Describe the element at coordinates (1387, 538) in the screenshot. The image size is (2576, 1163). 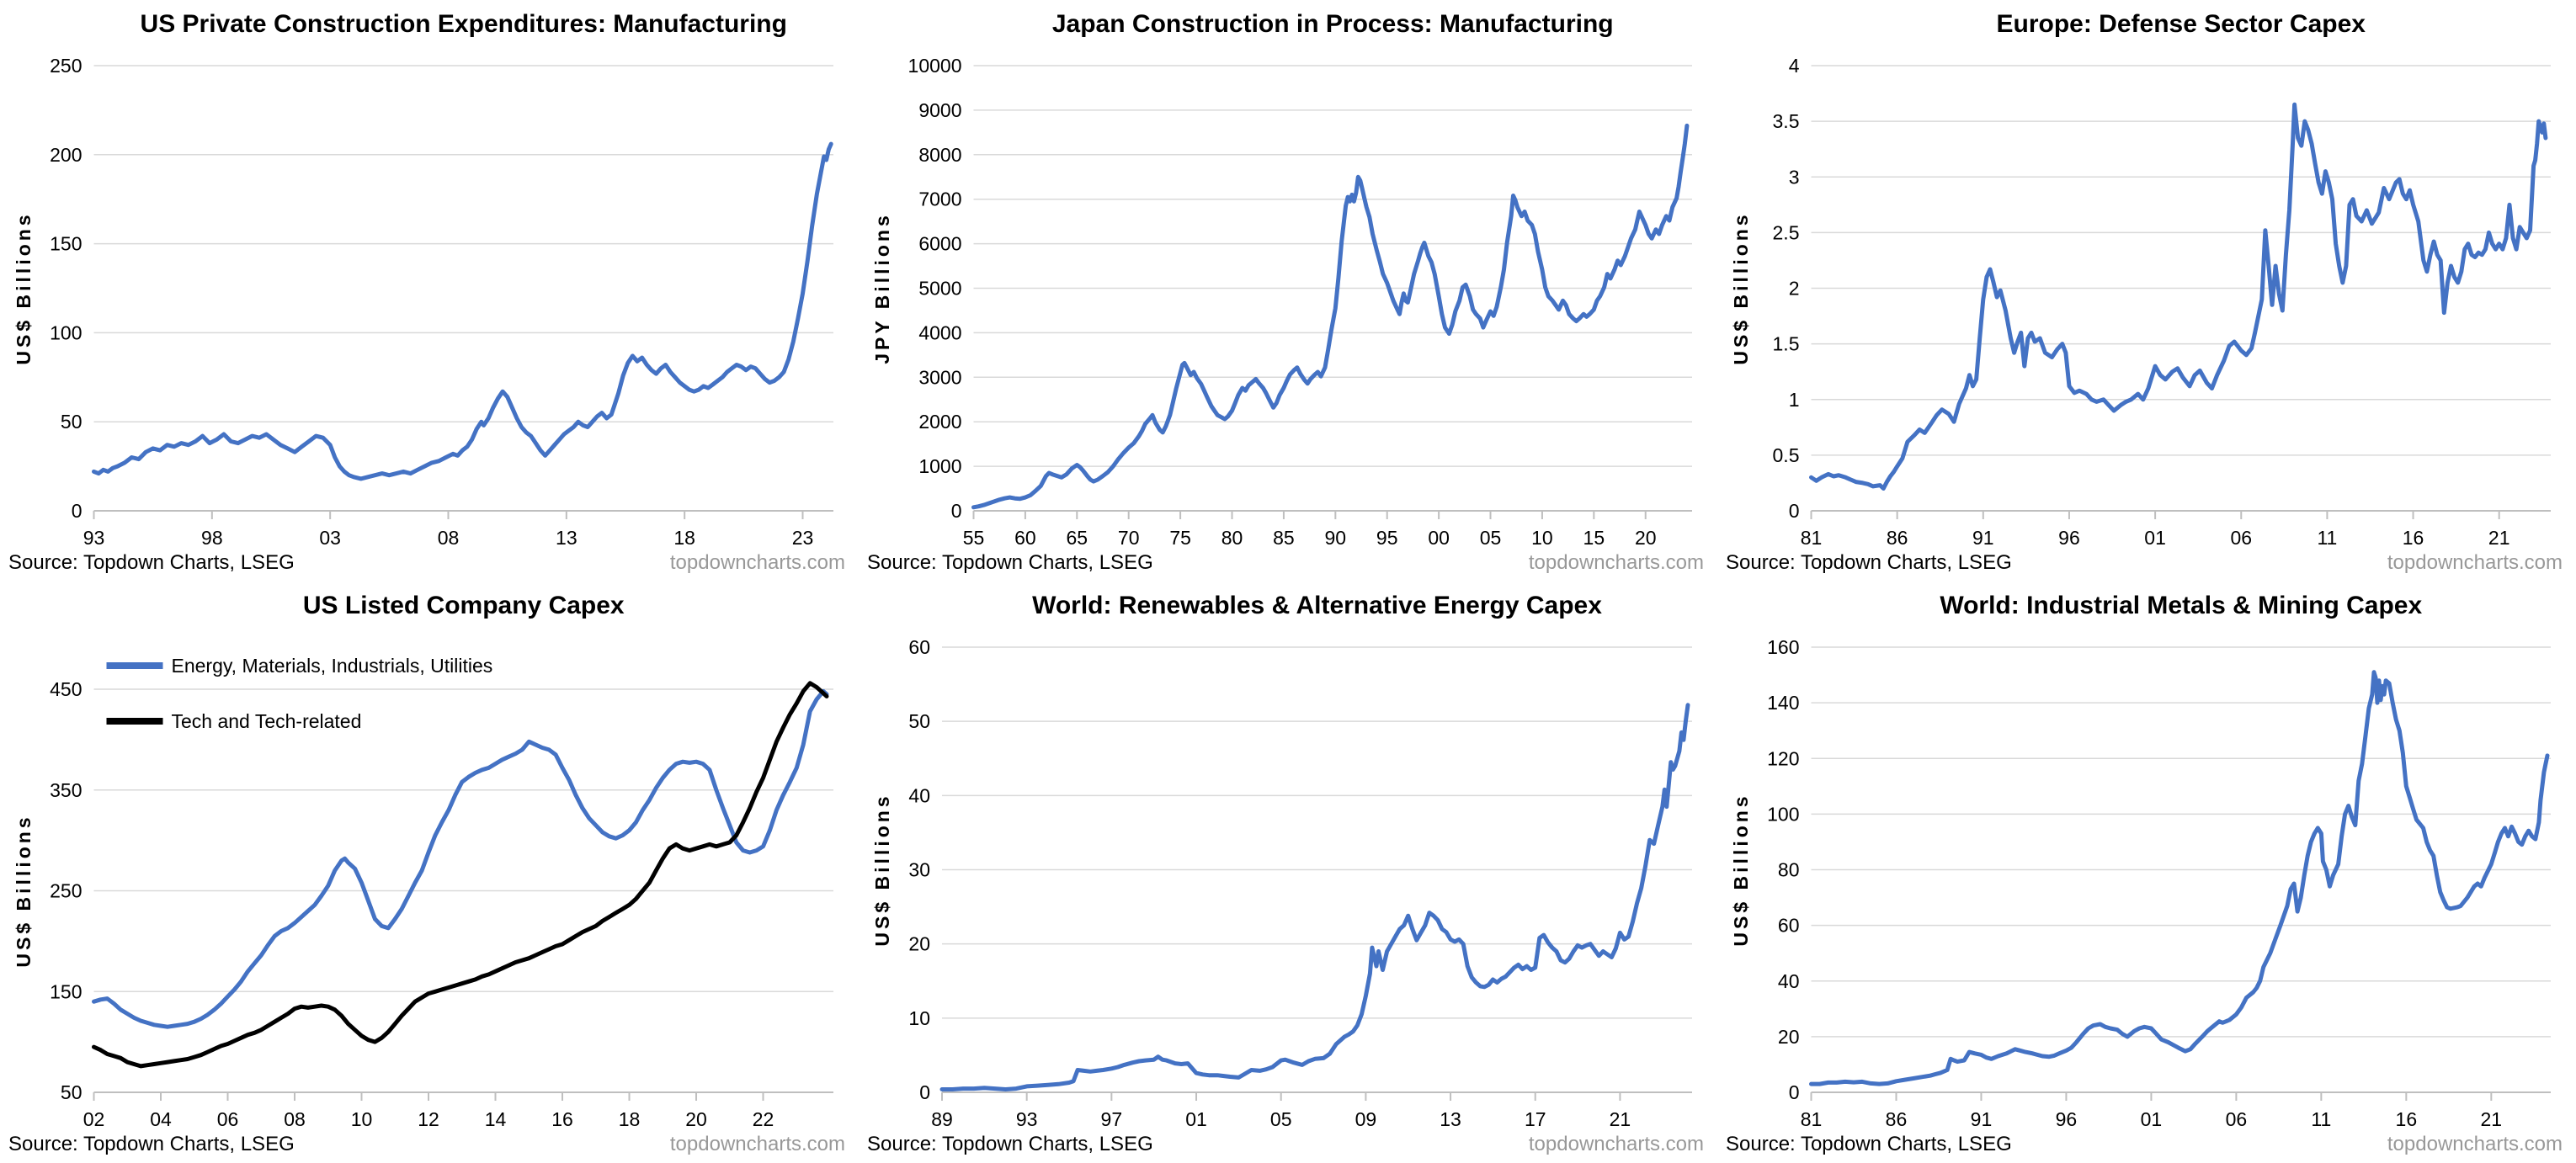
I see `x-tick-label: 95` at that location.